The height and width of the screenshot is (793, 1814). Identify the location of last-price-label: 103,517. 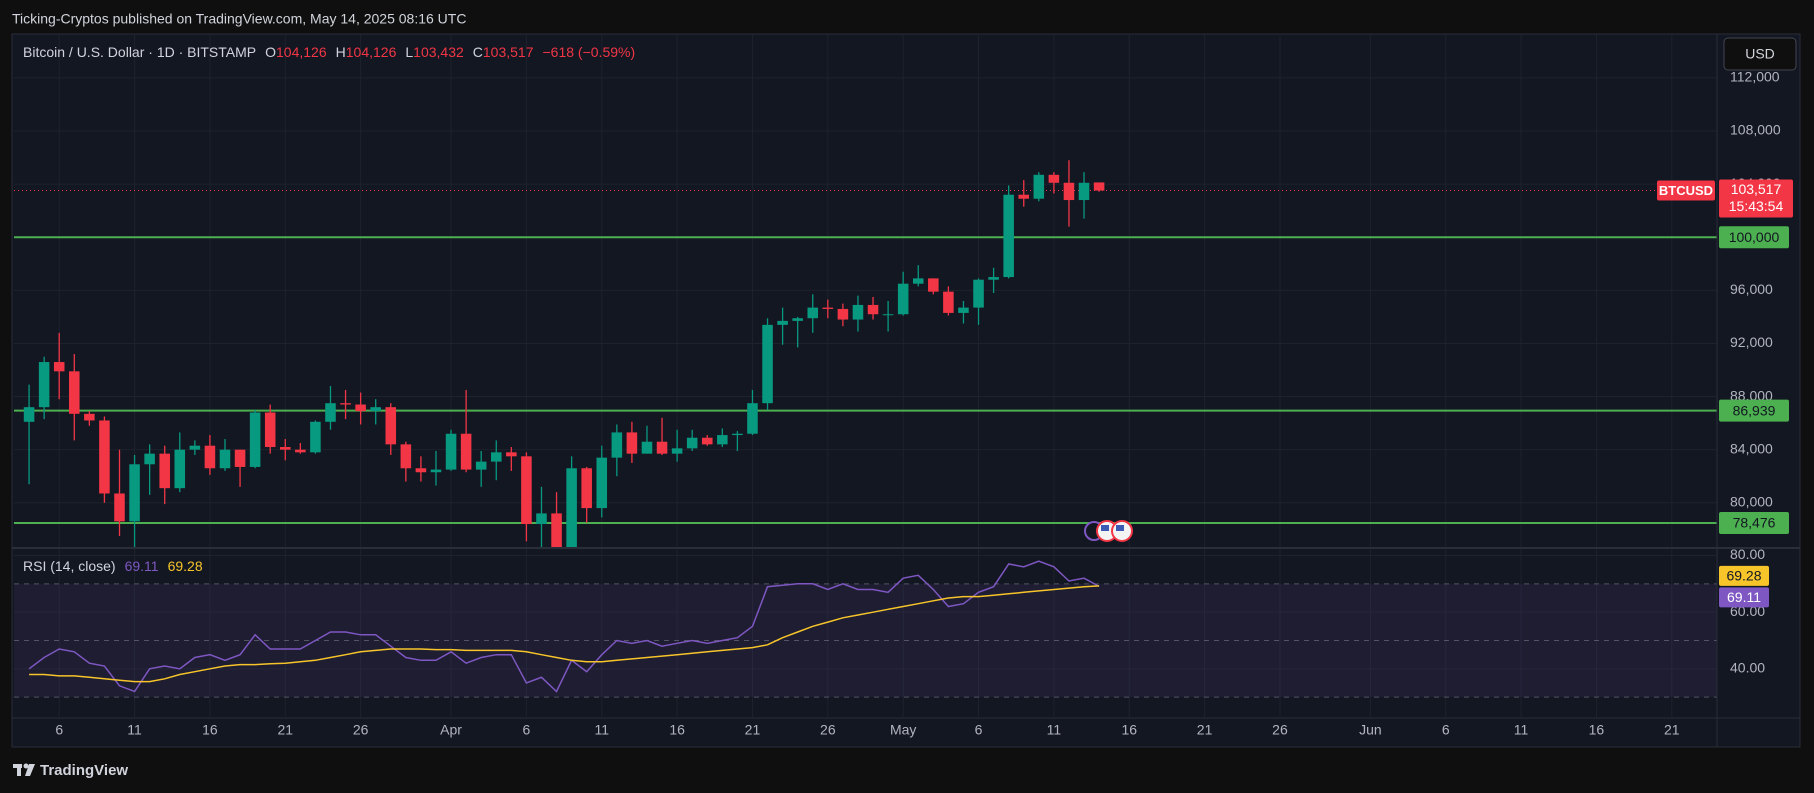
(1756, 189).